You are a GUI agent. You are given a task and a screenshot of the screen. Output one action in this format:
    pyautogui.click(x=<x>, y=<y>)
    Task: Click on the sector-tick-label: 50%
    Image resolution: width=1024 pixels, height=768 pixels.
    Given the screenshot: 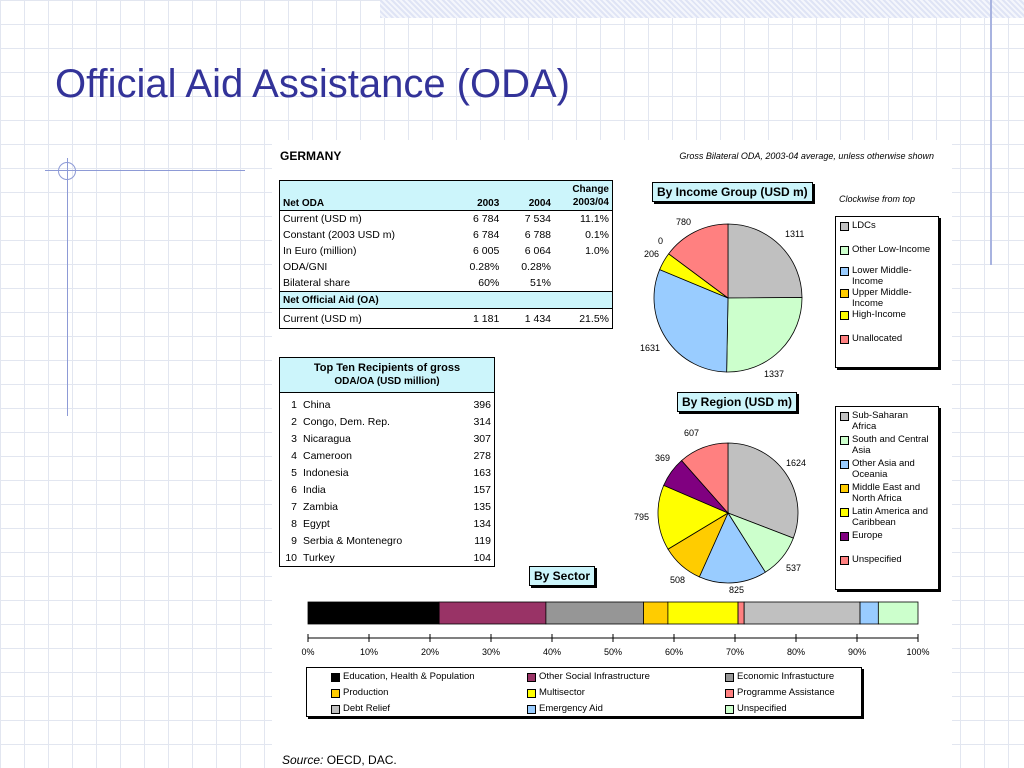 What is the action you would take?
    pyautogui.click(x=613, y=652)
    